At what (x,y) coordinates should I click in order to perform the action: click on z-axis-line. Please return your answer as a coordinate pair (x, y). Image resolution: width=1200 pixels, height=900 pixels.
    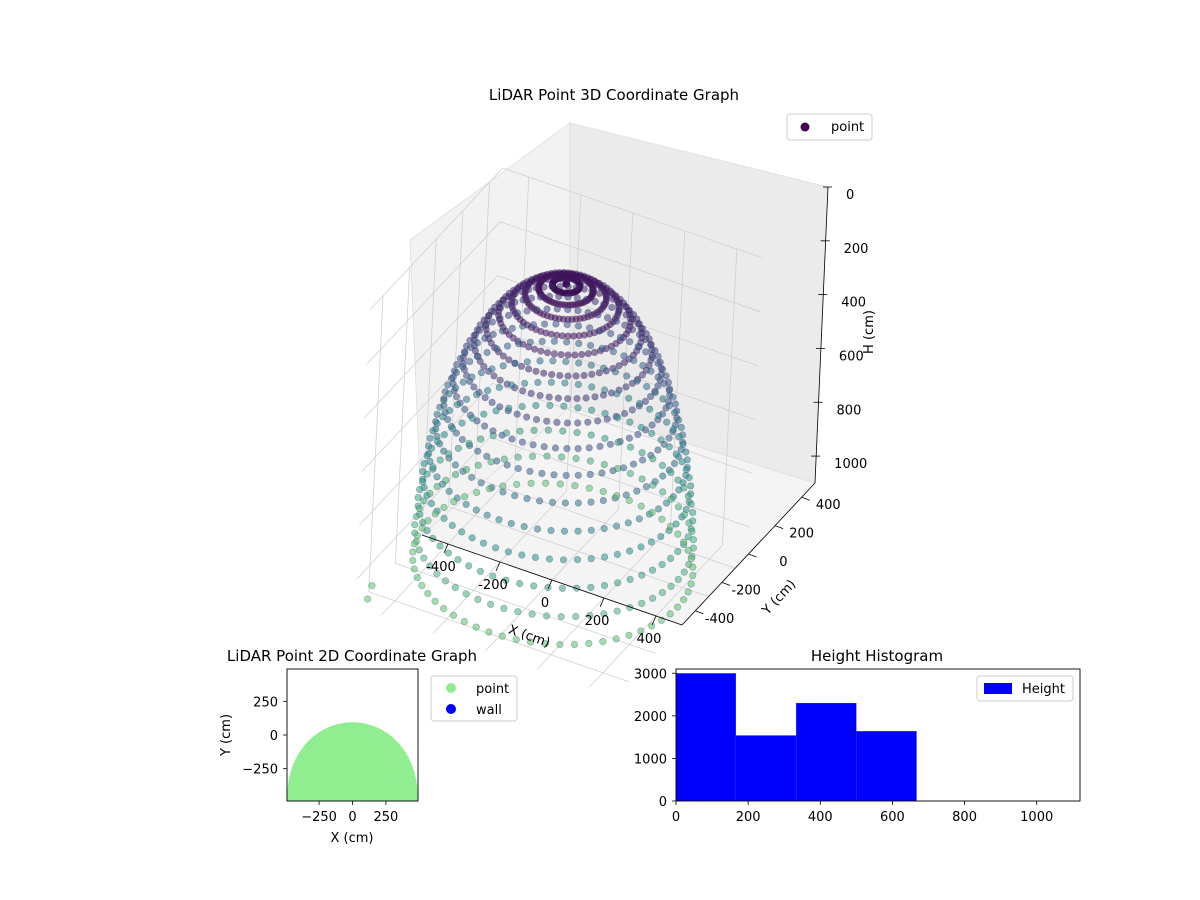
    Looking at the image, I should click on (821, 335).